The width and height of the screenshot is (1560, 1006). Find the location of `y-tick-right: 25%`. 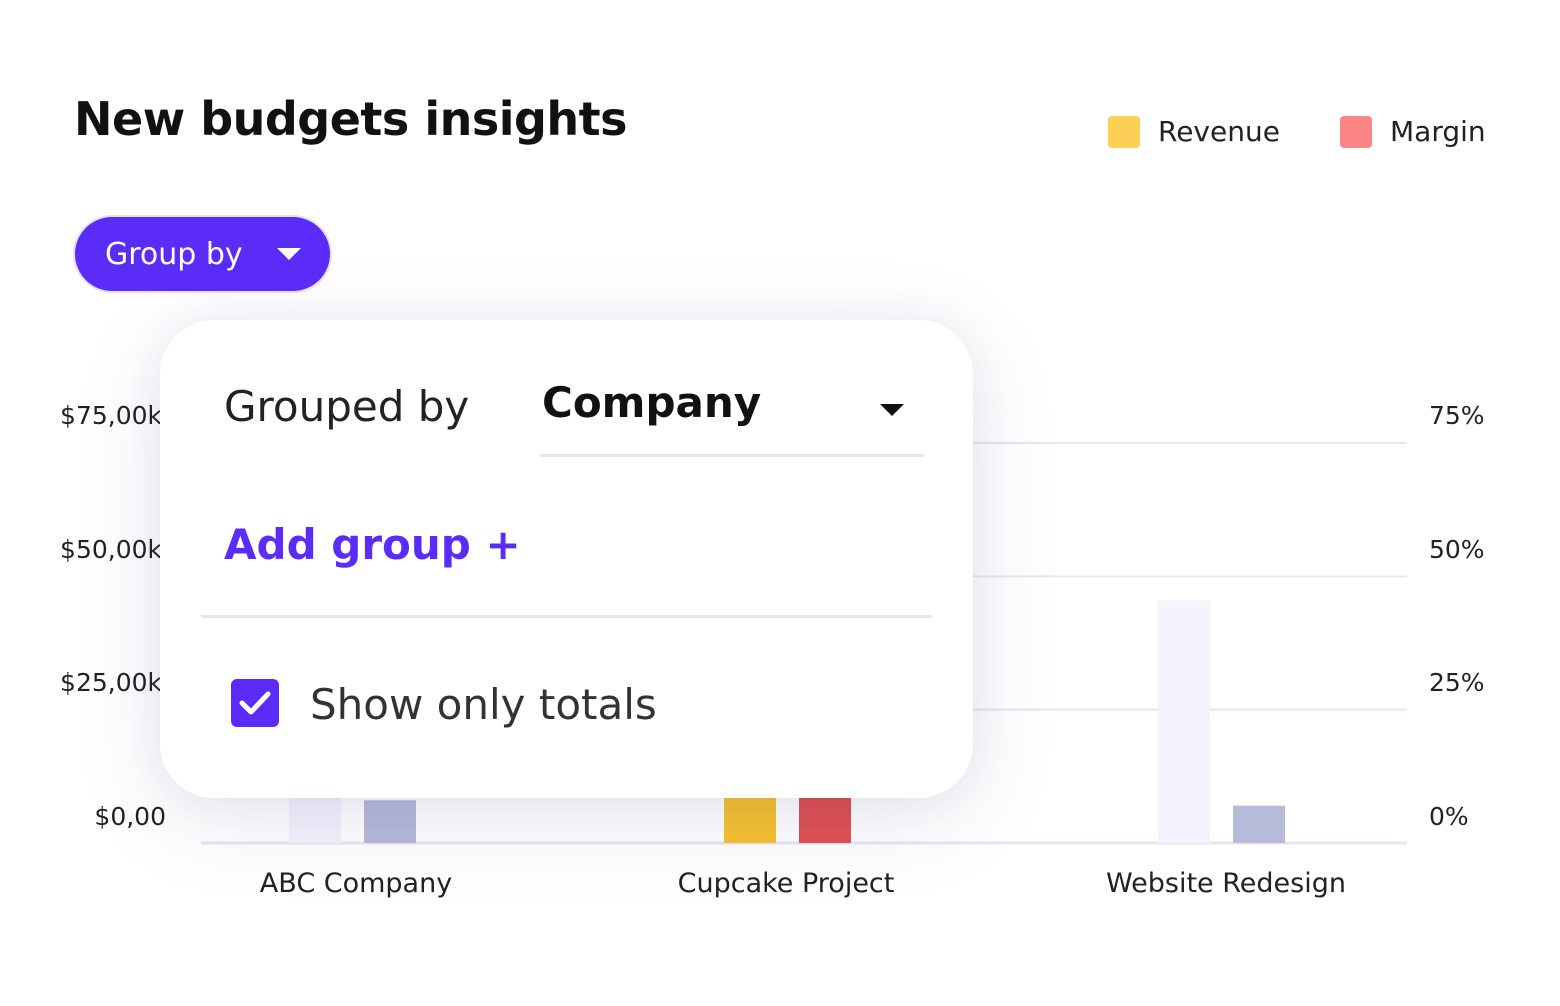

y-tick-right: 25% is located at coordinates (1457, 682).